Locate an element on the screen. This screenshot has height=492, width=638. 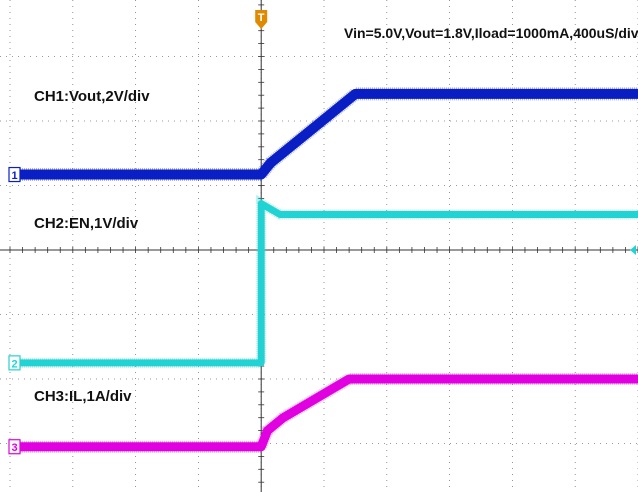
trigger-label: T is located at coordinates (261, 18).